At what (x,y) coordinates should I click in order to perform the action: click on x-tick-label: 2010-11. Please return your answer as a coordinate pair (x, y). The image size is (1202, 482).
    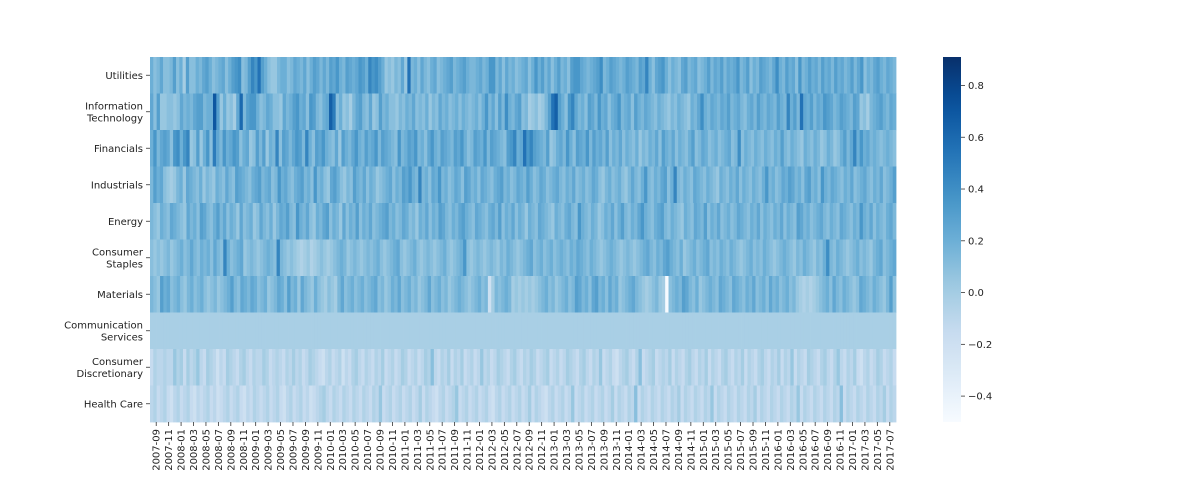
    Looking at the image, I should click on (393, 450).